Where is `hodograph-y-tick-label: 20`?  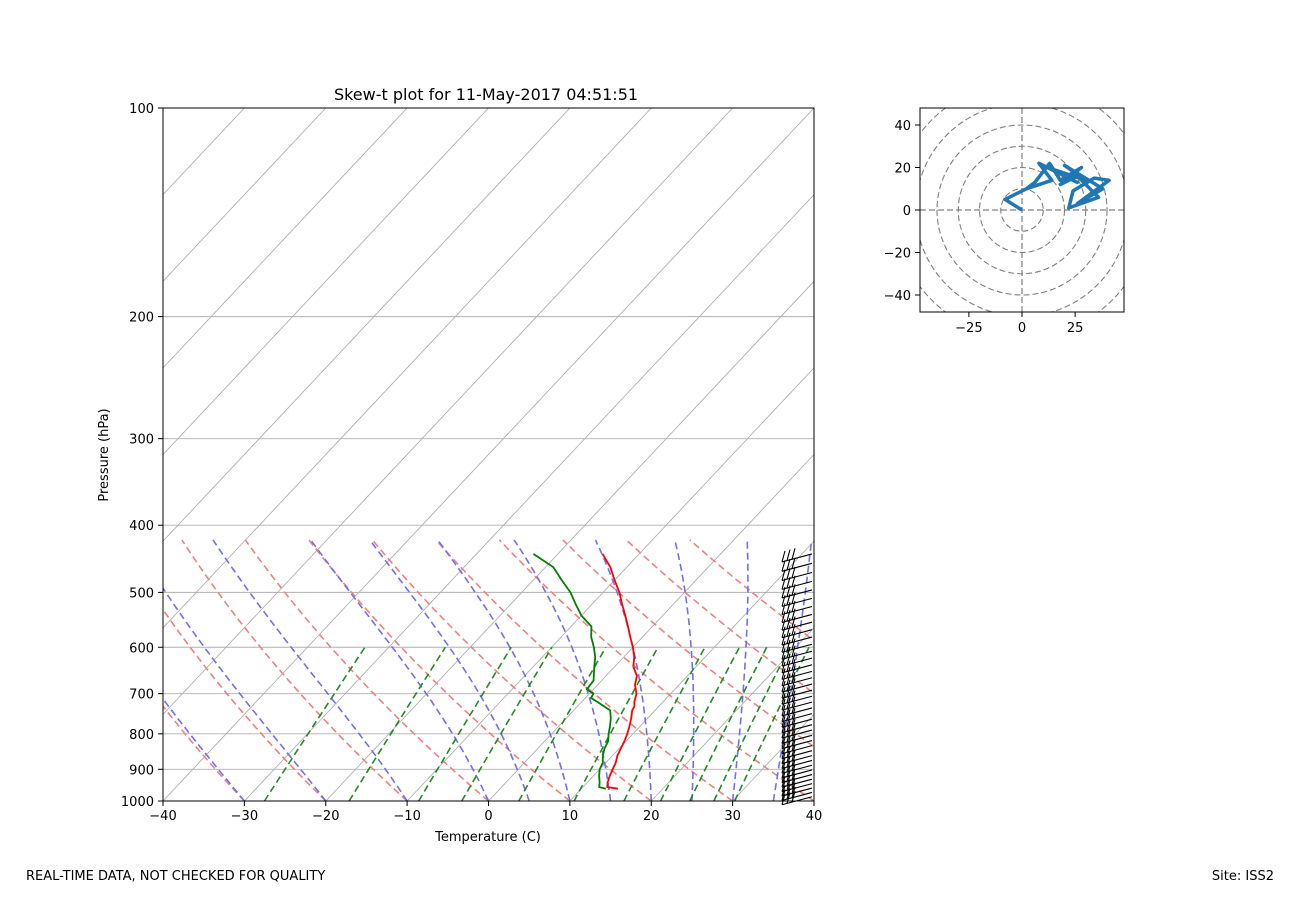 hodograph-y-tick-label: 20 is located at coordinates (902, 169).